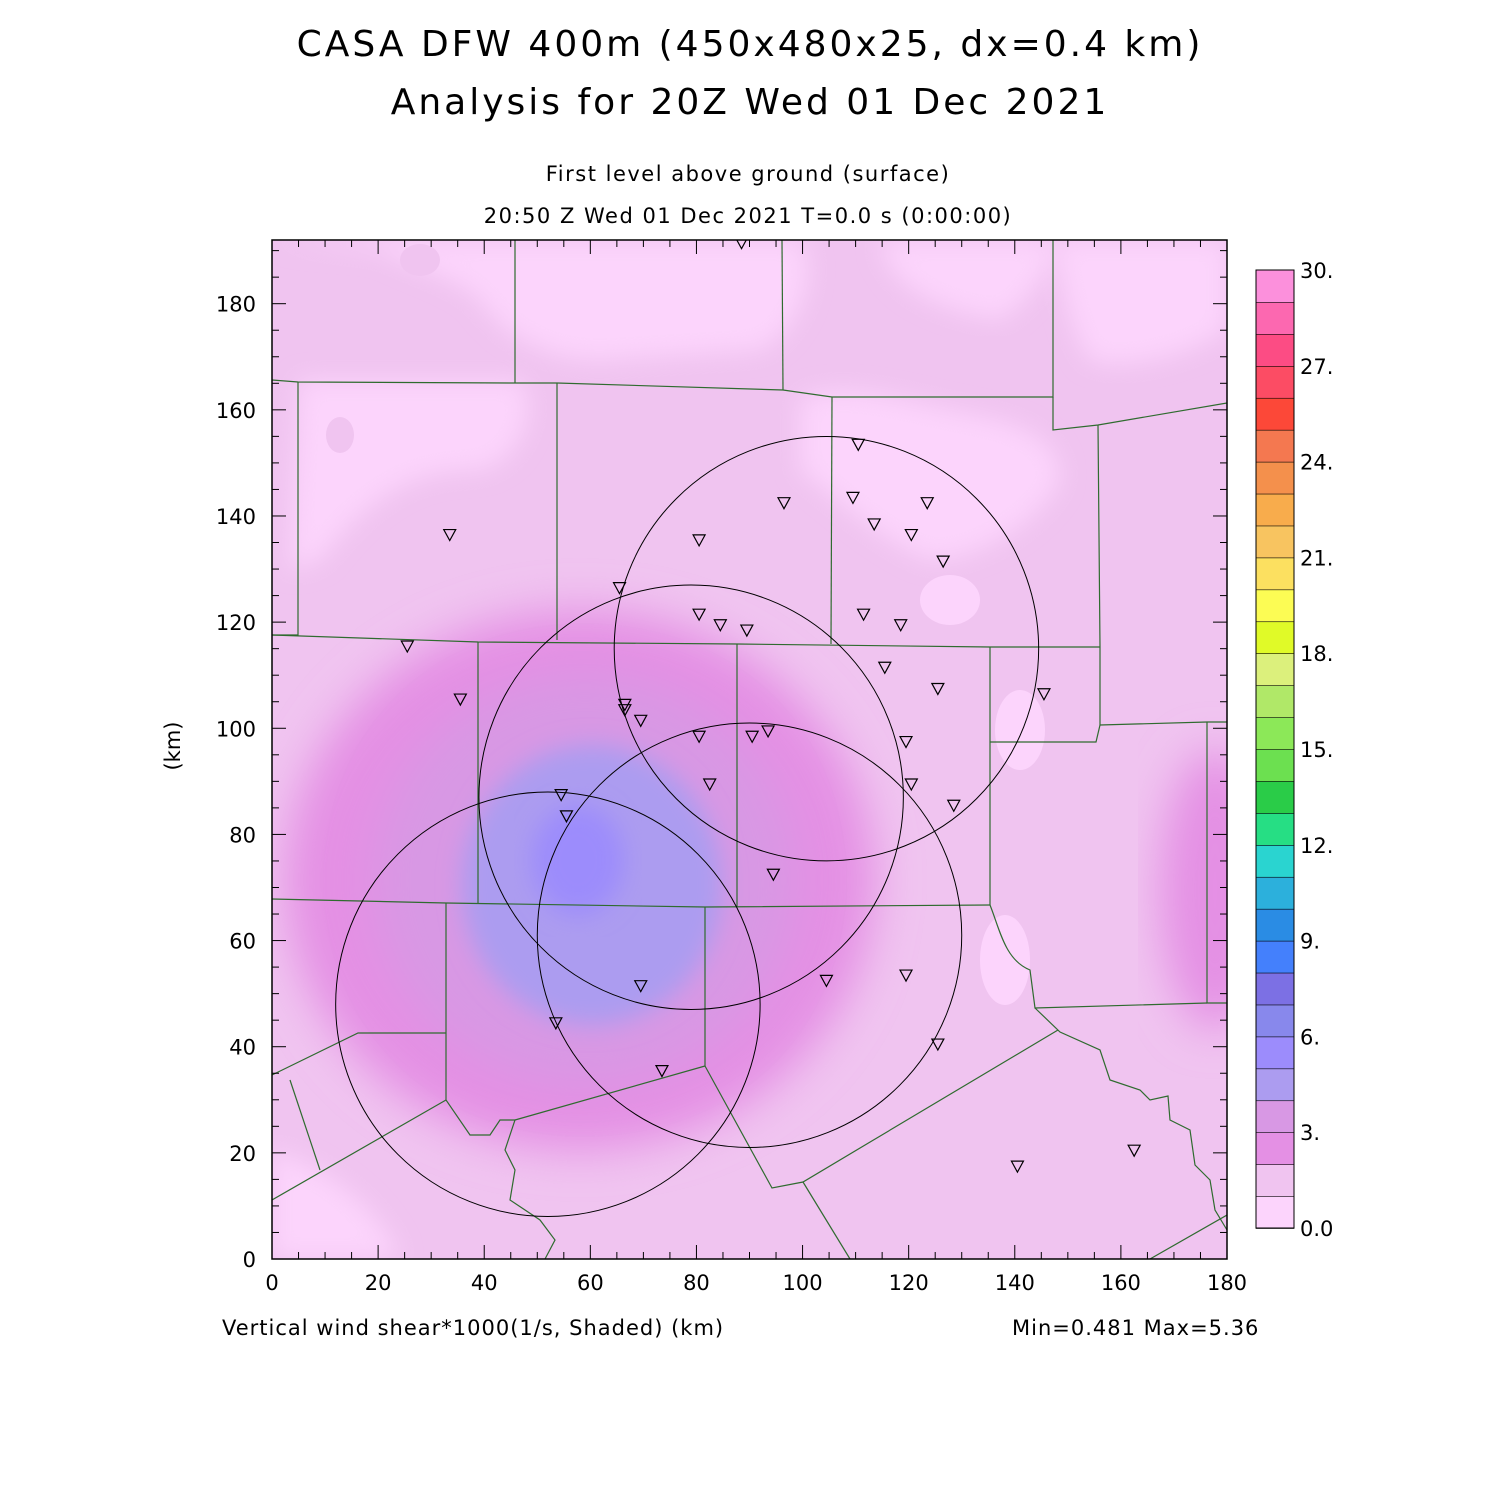  I want to click on y-tick-label: 80, so click(242, 835).